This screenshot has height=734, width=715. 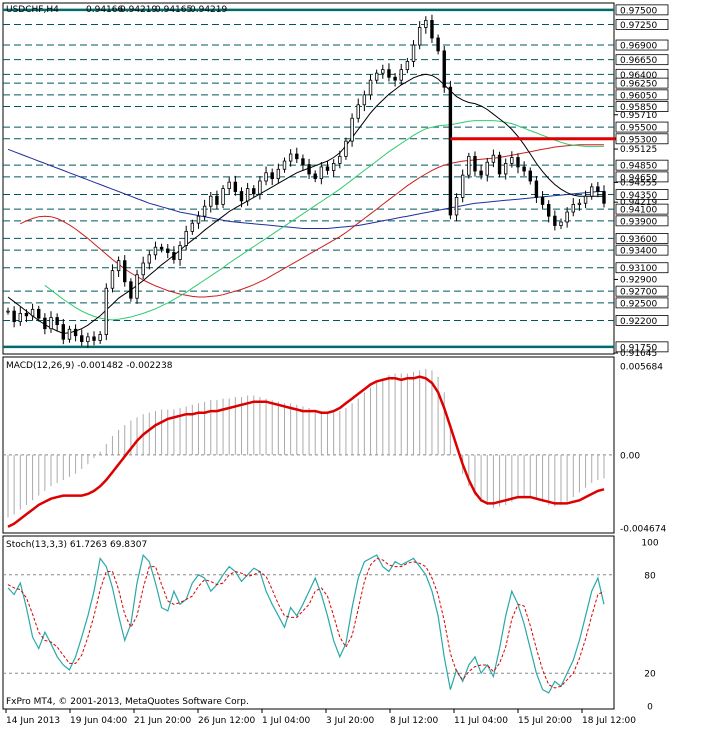 What do you see at coordinates (414, 721) in the screenshot?
I see `time-axis-label: 8 Jul 12:00` at bounding box center [414, 721].